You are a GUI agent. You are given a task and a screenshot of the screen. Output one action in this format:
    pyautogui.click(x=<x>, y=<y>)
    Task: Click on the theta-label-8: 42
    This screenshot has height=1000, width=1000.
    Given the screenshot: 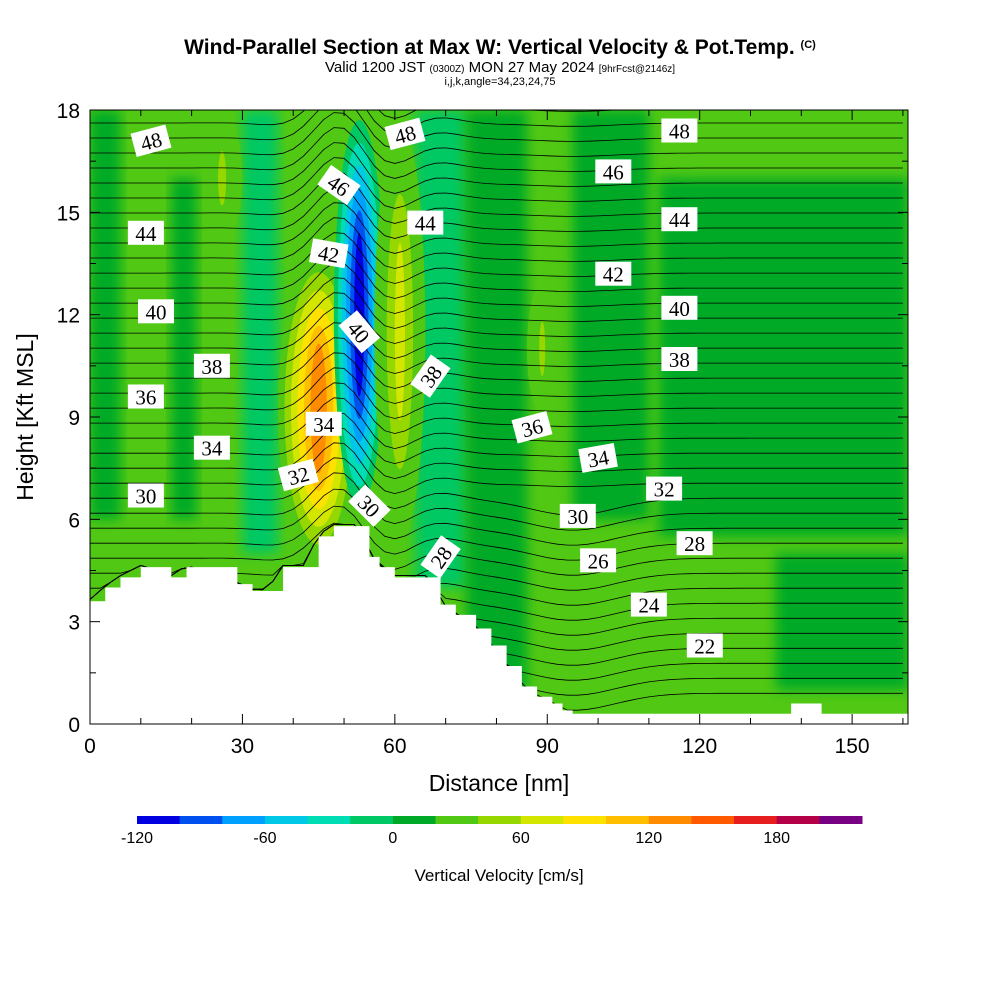 What is the action you would take?
    pyautogui.click(x=328, y=253)
    